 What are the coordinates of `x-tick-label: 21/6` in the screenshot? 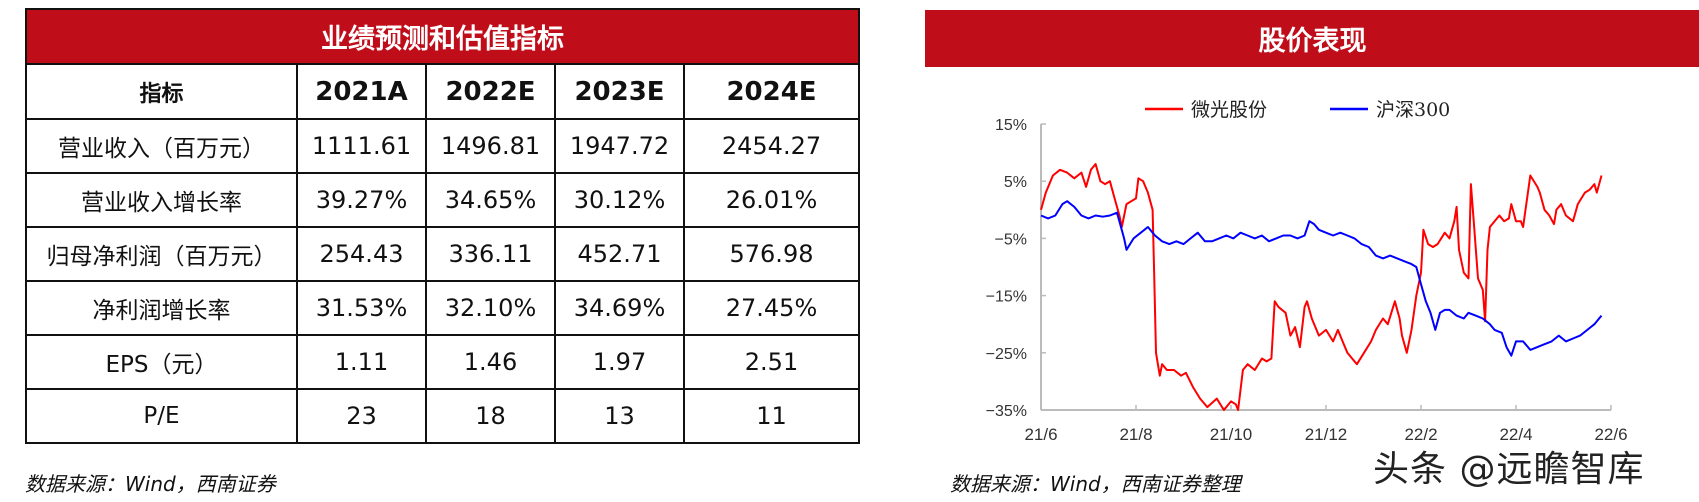 It's located at (1040, 434).